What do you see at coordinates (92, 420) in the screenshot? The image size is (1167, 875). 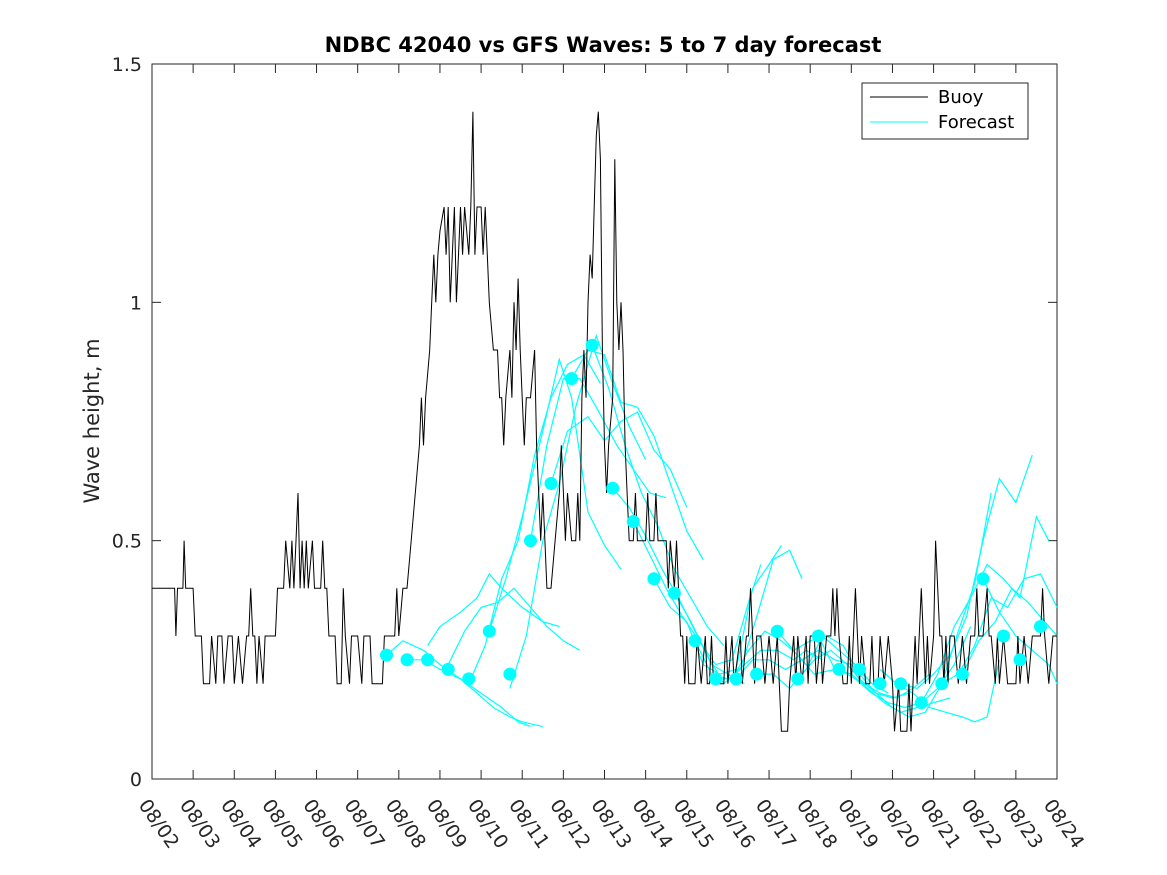 I see `y-axis-label: Wave height, m` at bounding box center [92, 420].